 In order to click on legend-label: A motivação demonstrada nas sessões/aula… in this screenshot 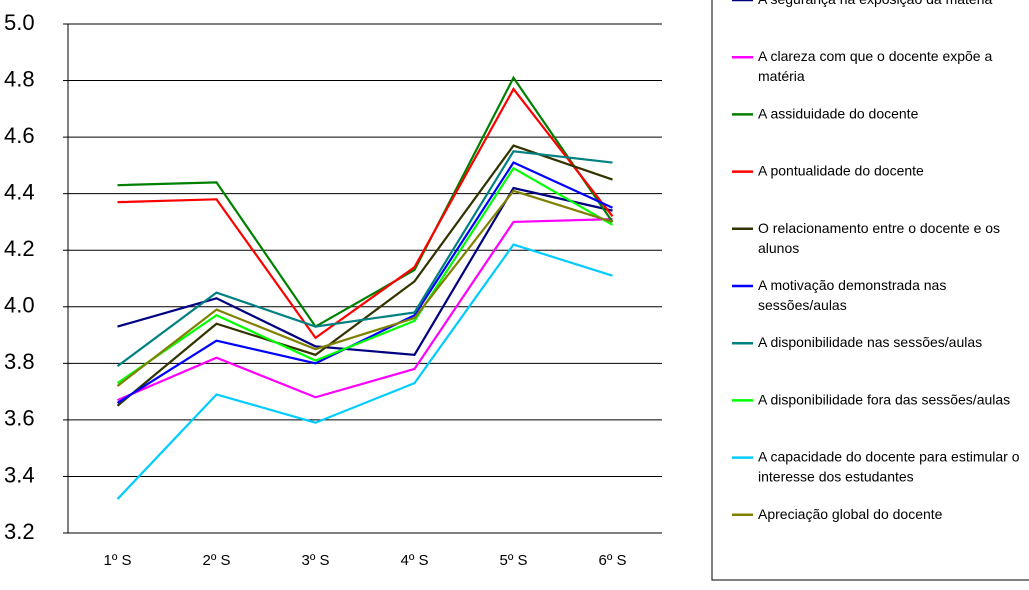, I will do `click(854, 295)`.